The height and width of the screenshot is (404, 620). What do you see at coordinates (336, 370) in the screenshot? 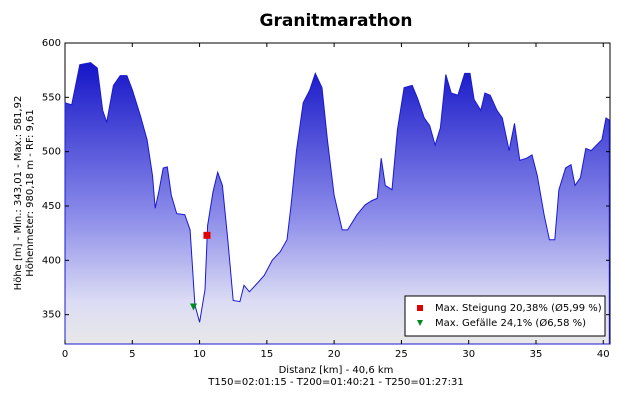
I see `x-axis-label: Distanz [km] - 40,6 km` at bounding box center [336, 370].